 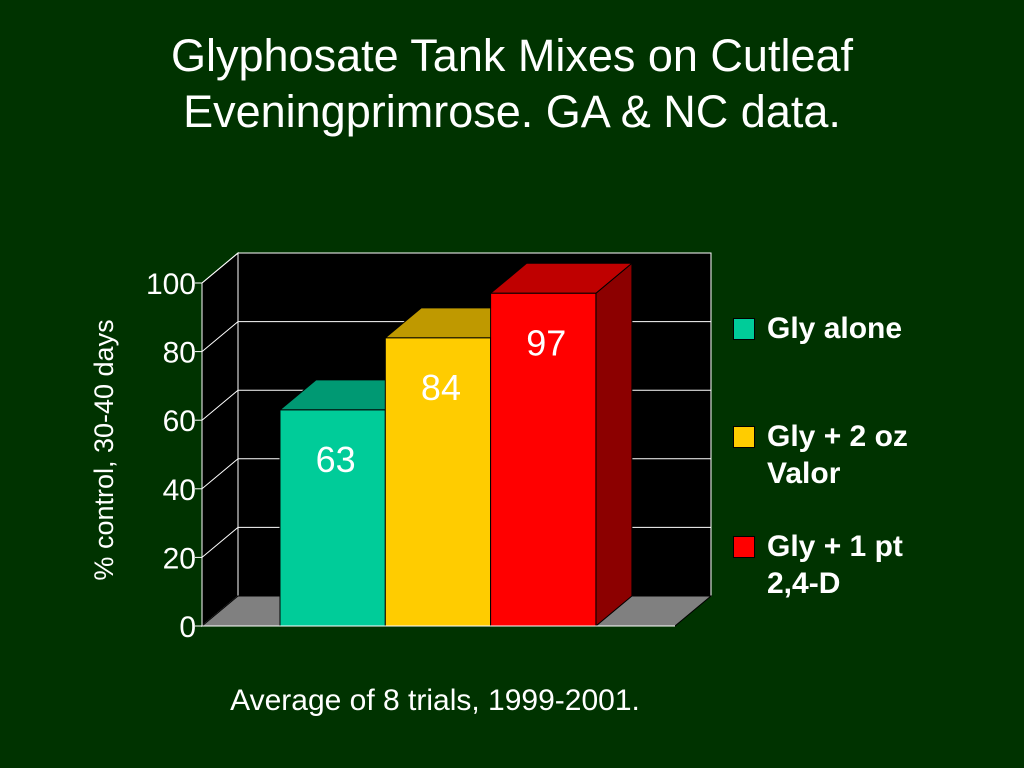 I want to click on legend-label-line: 2,4-D, so click(x=804, y=583).